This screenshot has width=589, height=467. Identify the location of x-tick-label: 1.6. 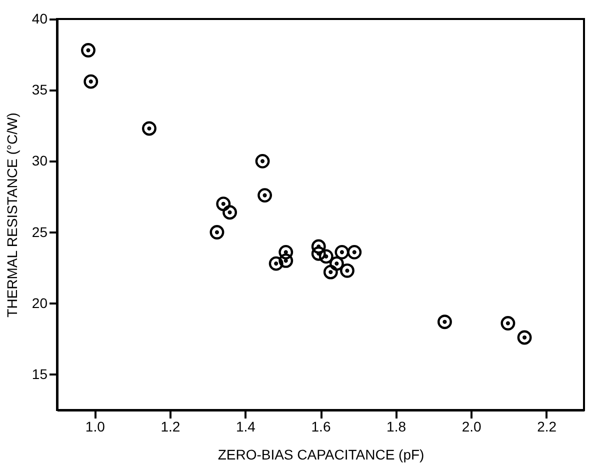
(321, 426).